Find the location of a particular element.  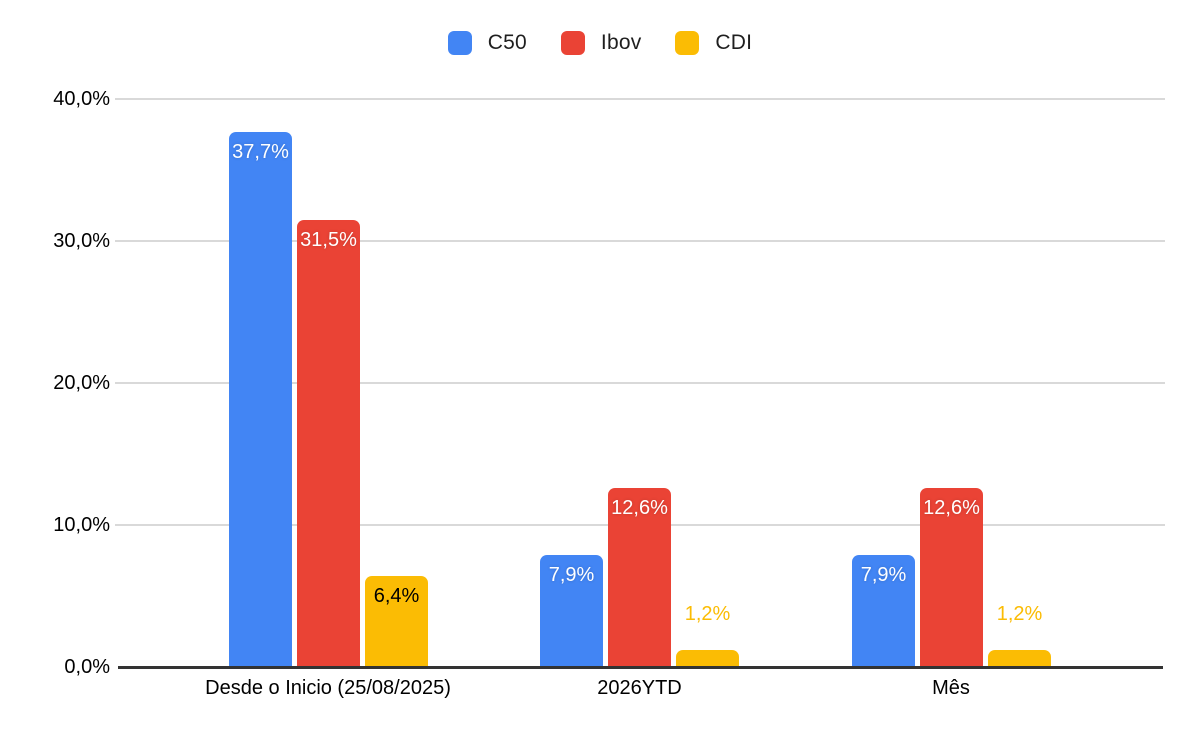

x-axis-line is located at coordinates (640, 667).